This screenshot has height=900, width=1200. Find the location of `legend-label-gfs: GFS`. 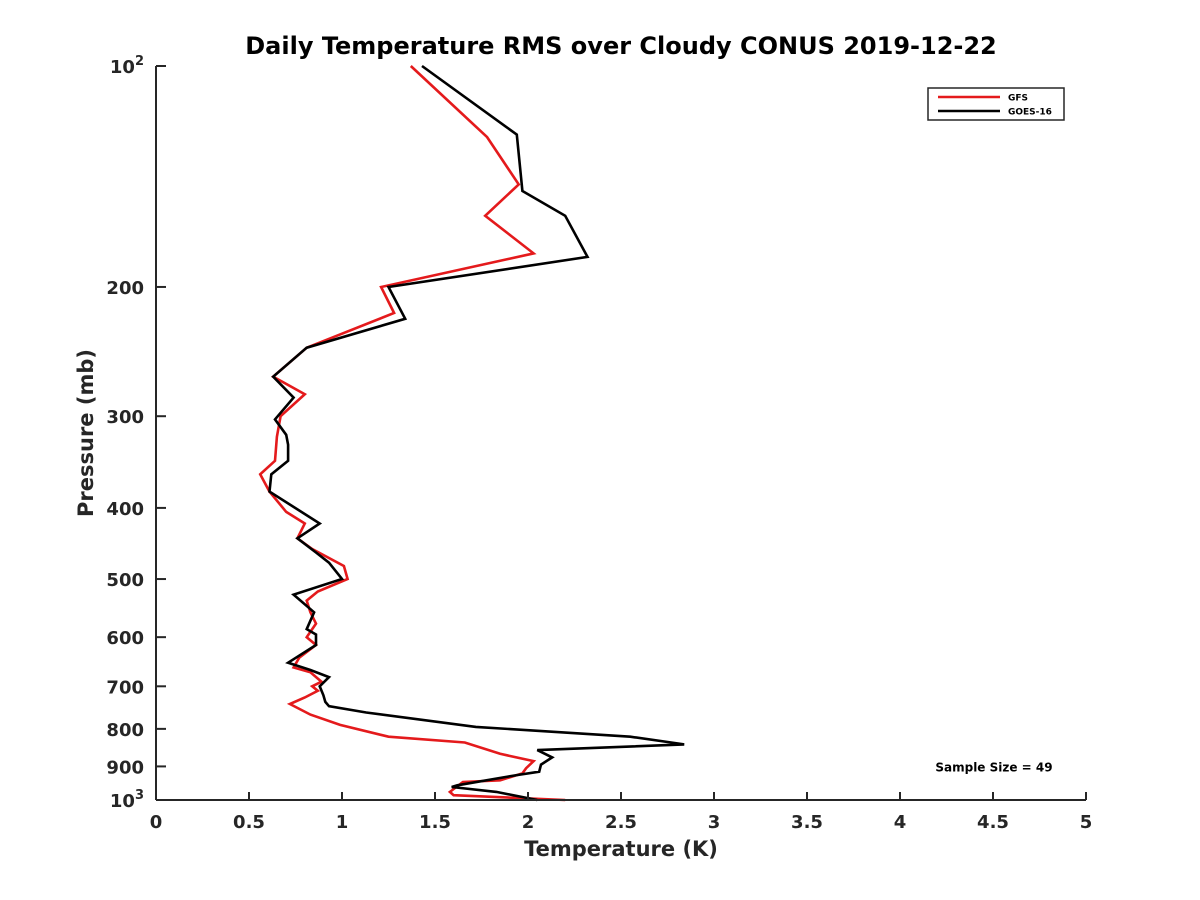

legend-label-gfs: GFS is located at coordinates (1018, 99).